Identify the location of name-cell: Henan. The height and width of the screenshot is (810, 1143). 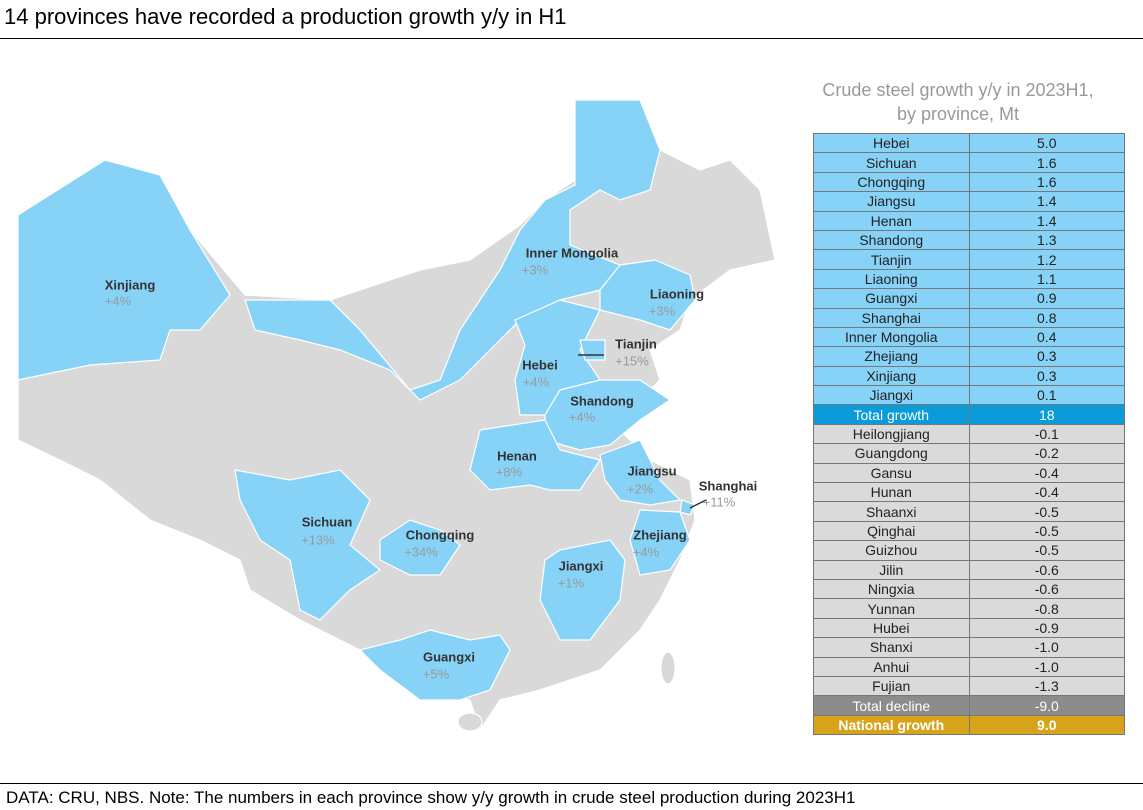
(891, 220).